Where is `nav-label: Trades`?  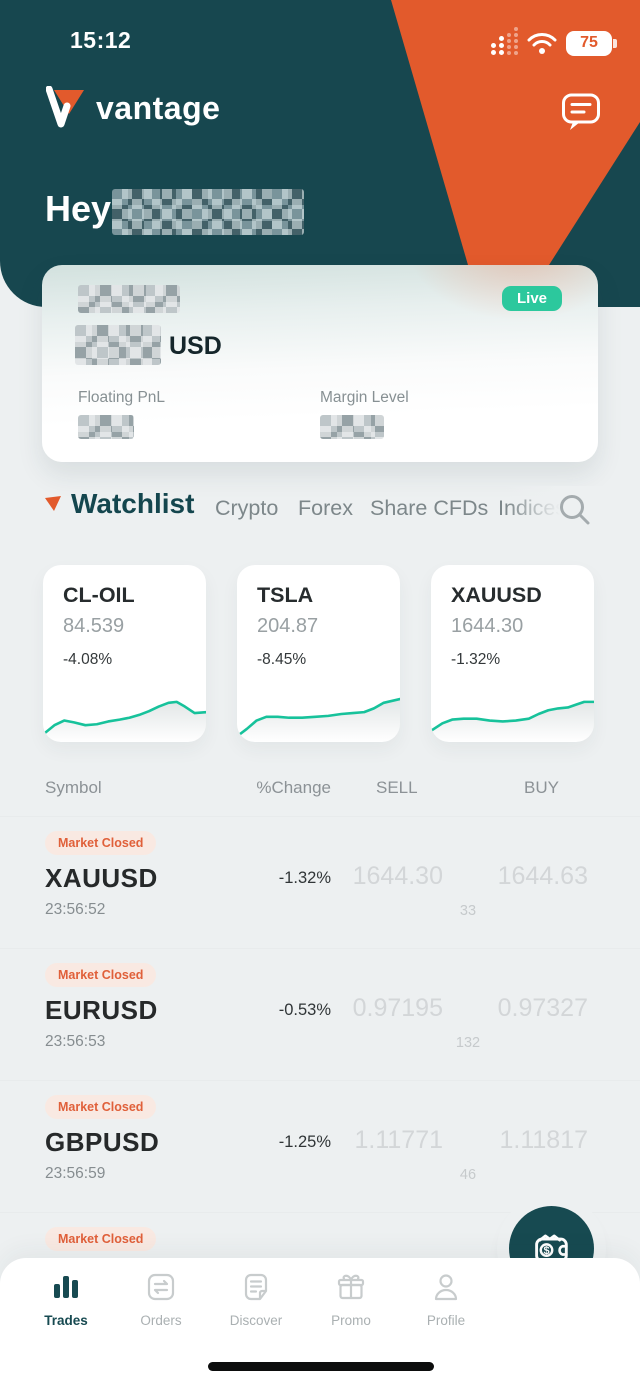 nav-label: Trades is located at coordinates (66, 1320).